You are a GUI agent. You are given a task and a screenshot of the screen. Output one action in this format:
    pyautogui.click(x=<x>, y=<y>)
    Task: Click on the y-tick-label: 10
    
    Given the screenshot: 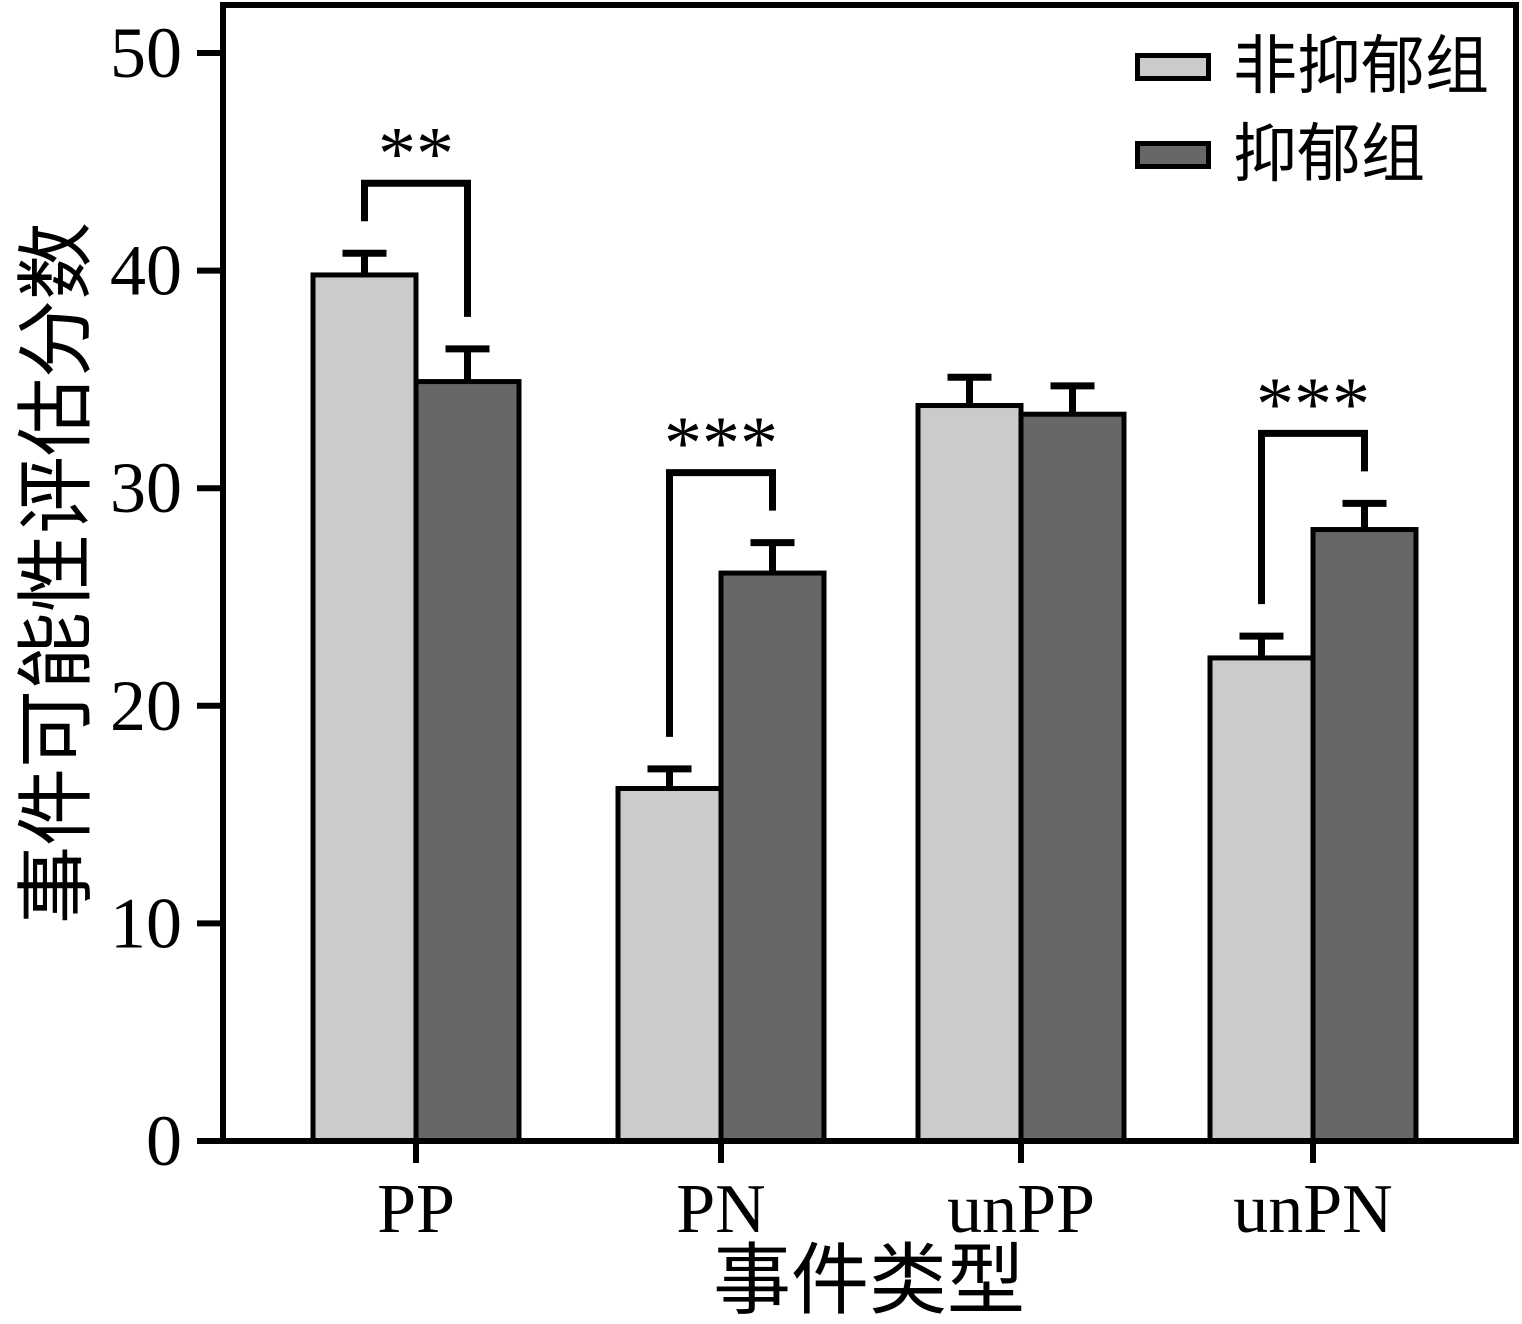 What is the action you would take?
    pyautogui.click(x=146, y=923)
    